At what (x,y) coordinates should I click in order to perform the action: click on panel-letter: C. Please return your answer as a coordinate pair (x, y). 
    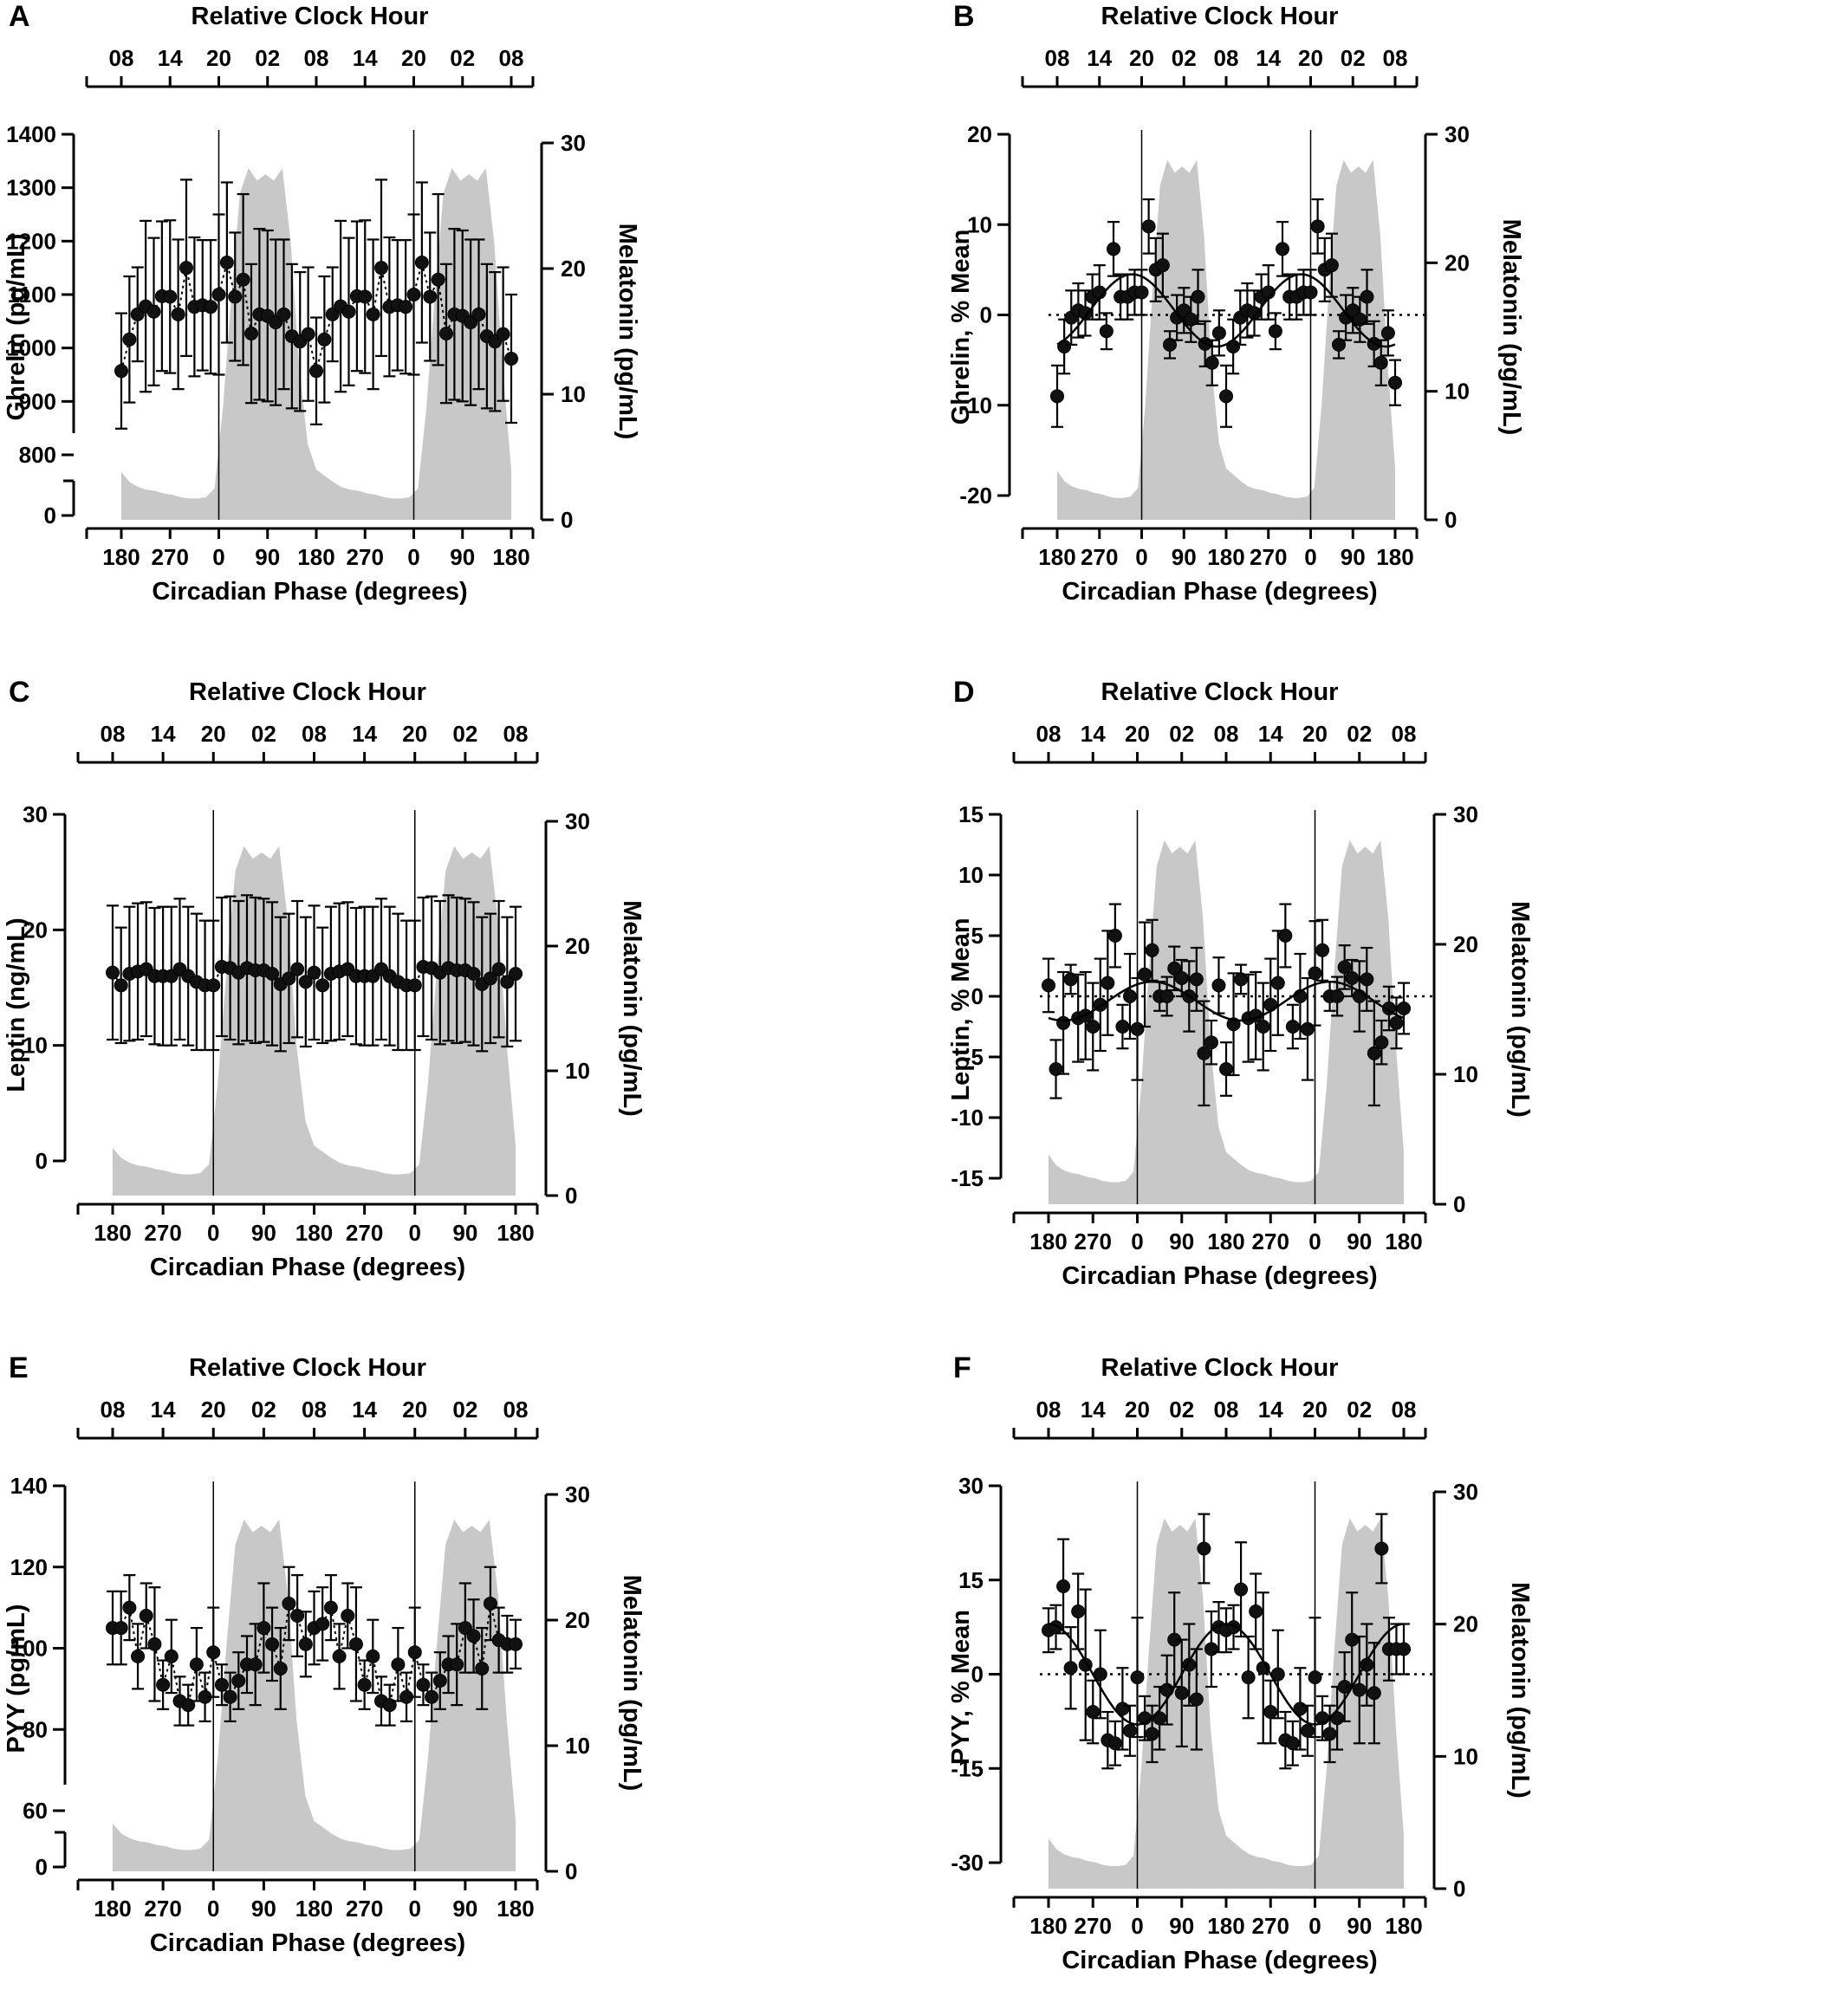
    Looking at the image, I should click on (19, 692).